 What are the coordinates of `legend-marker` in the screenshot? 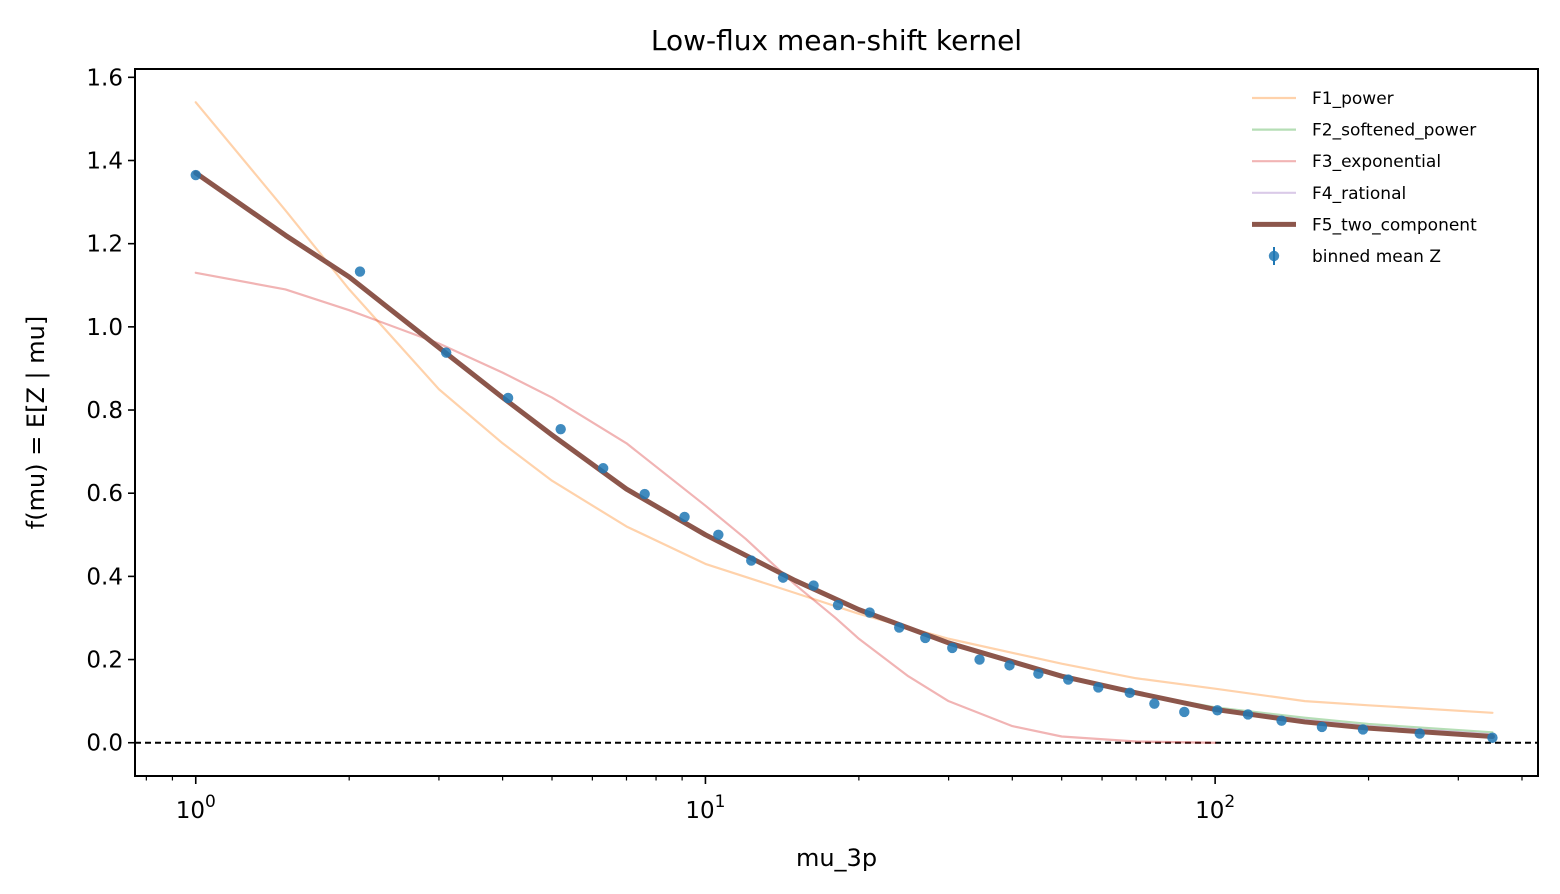 It's located at (1274, 256).